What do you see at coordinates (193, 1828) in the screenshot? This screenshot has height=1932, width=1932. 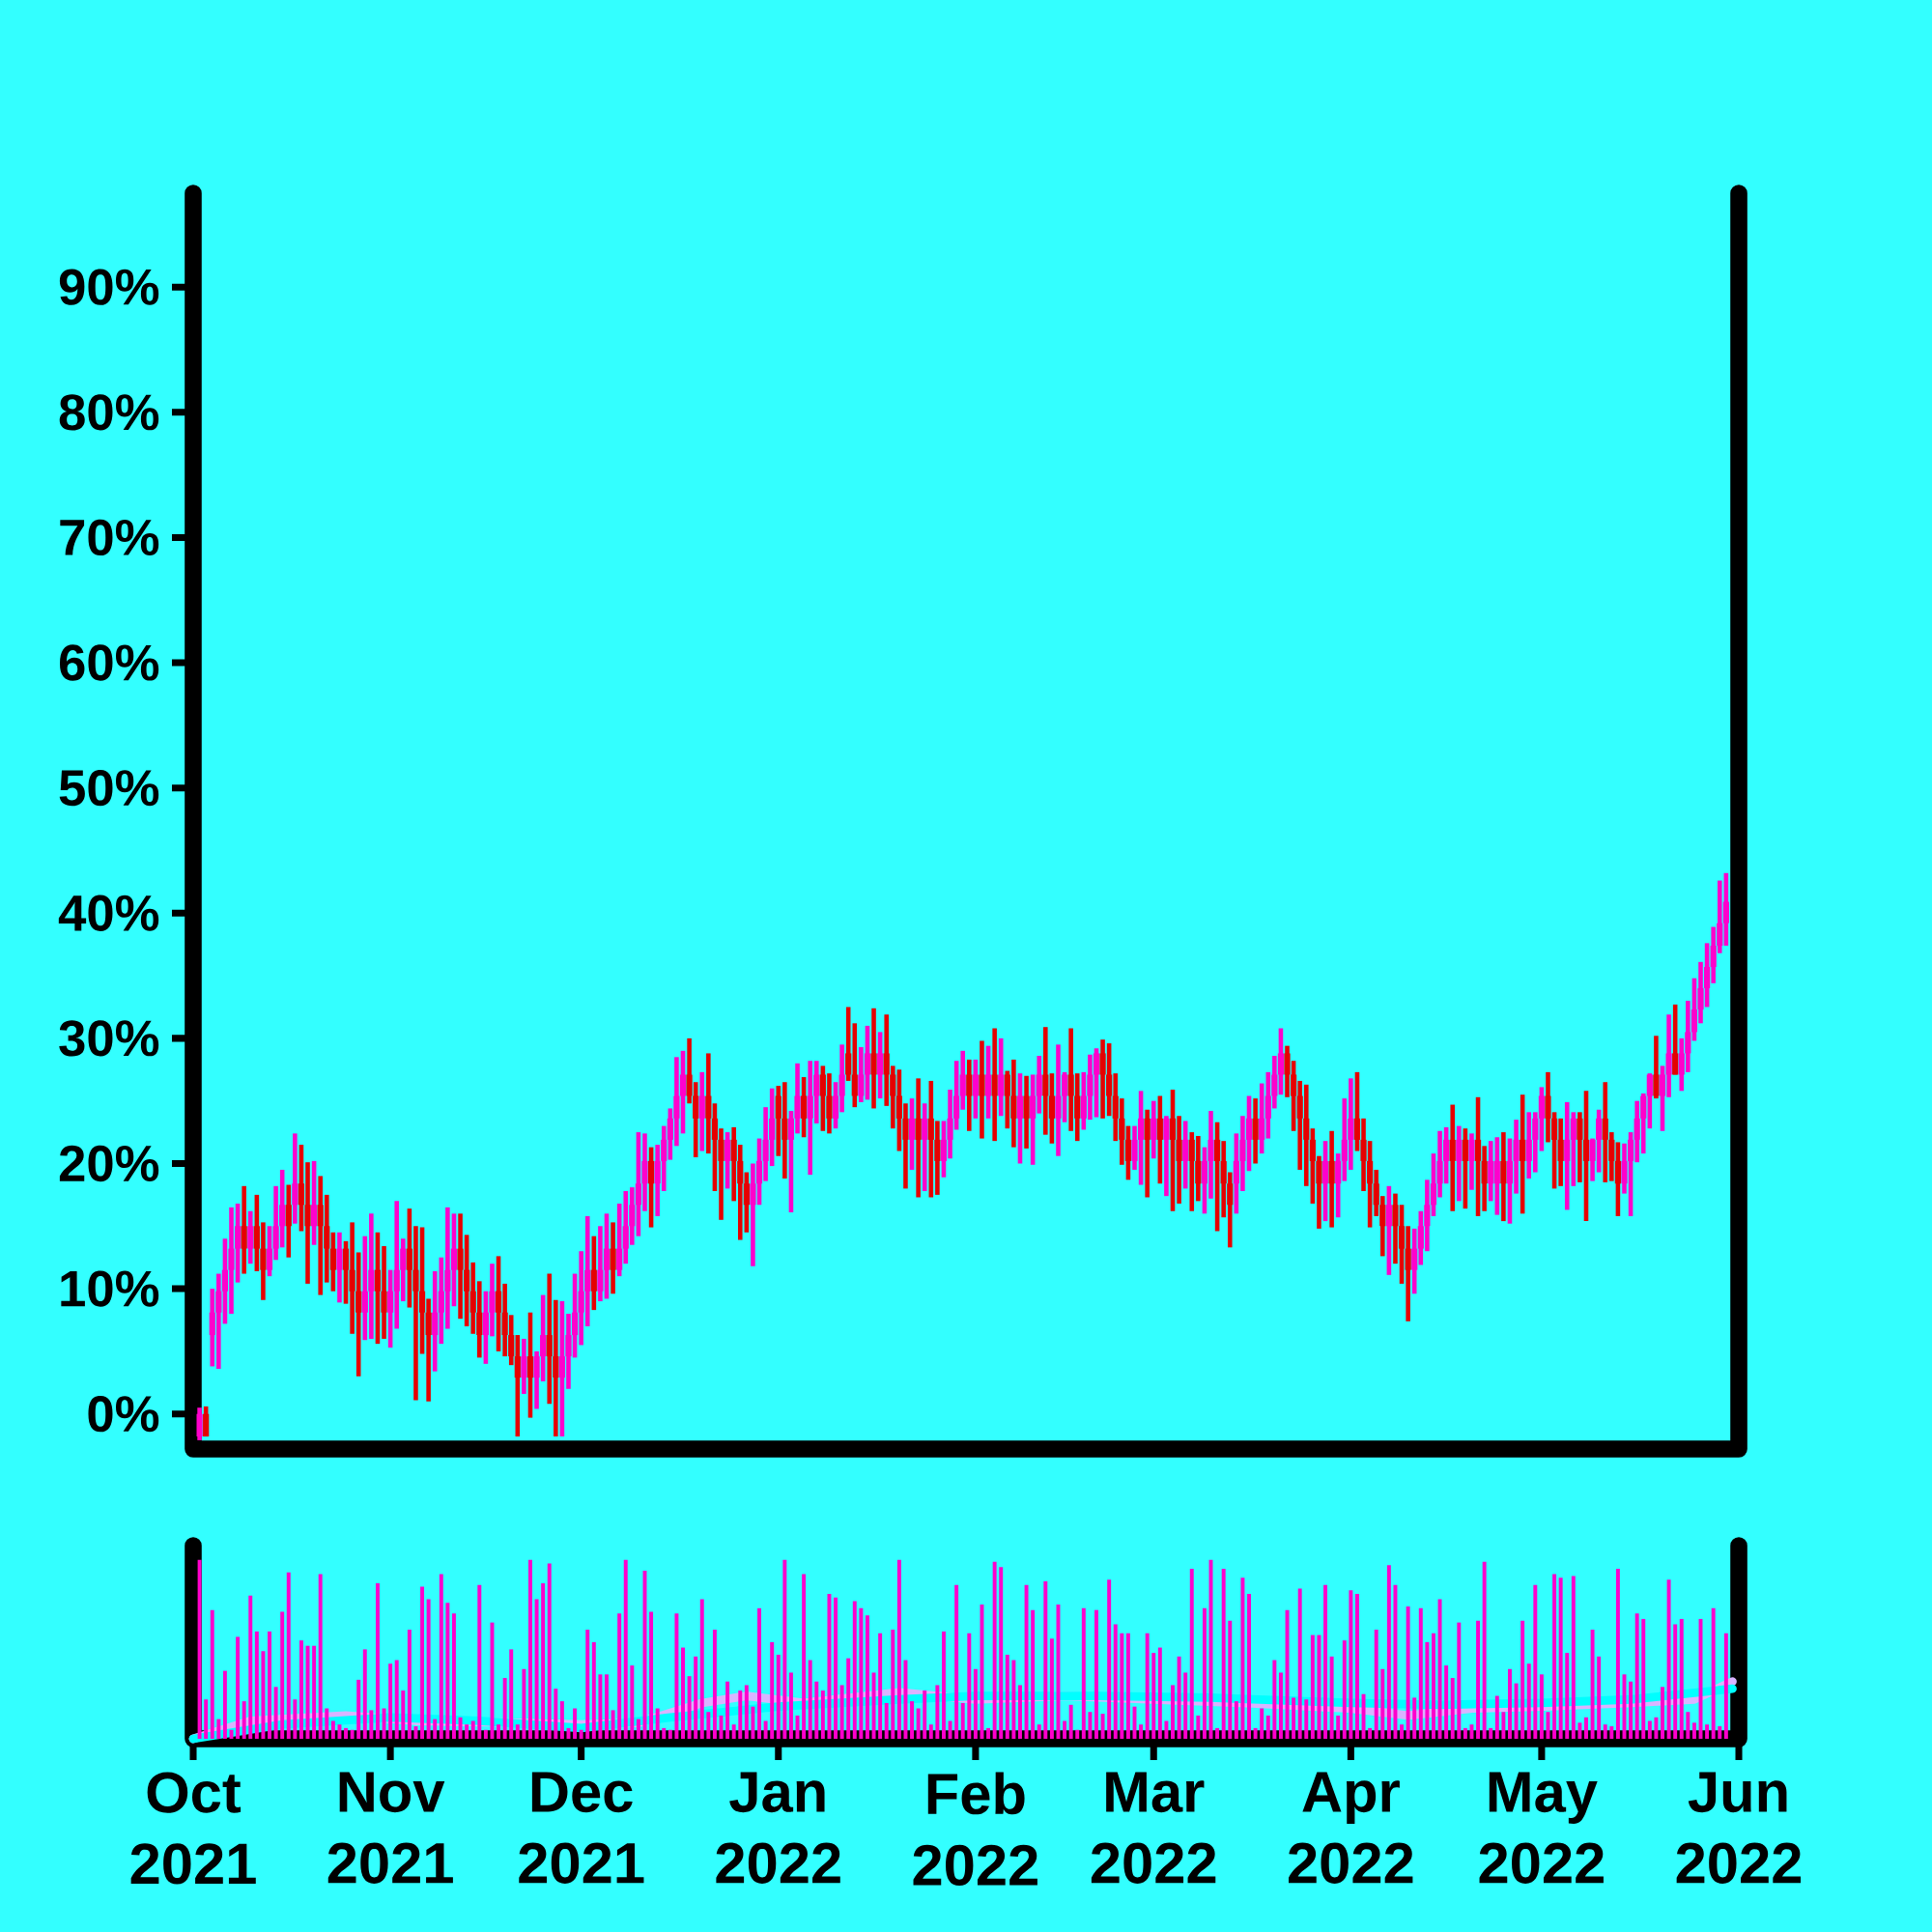 I see `x-tick-label: Oct 2021` at bounding box center [193, 1828].